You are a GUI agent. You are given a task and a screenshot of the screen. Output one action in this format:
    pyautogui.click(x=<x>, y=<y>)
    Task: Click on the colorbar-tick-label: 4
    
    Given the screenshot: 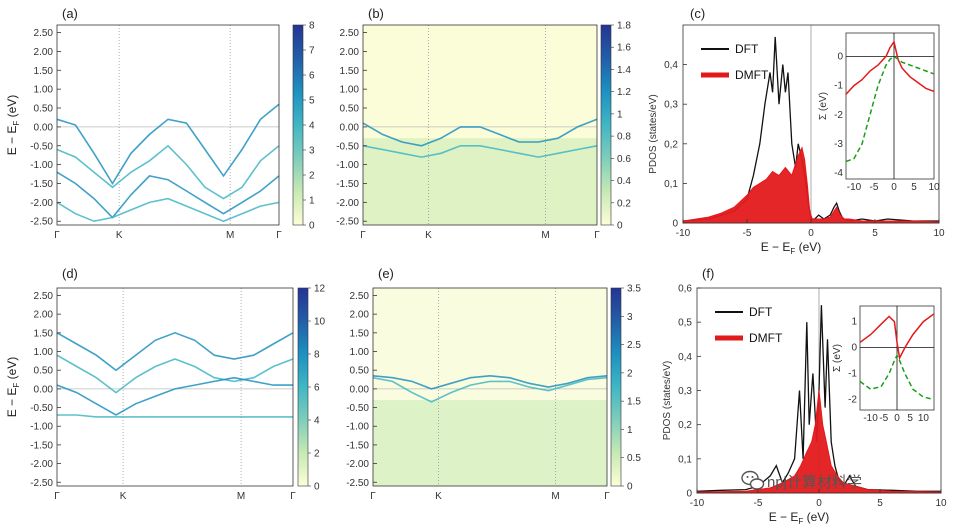 What is the action you would take?
    pyautogui.click(x=312, y=126)
    